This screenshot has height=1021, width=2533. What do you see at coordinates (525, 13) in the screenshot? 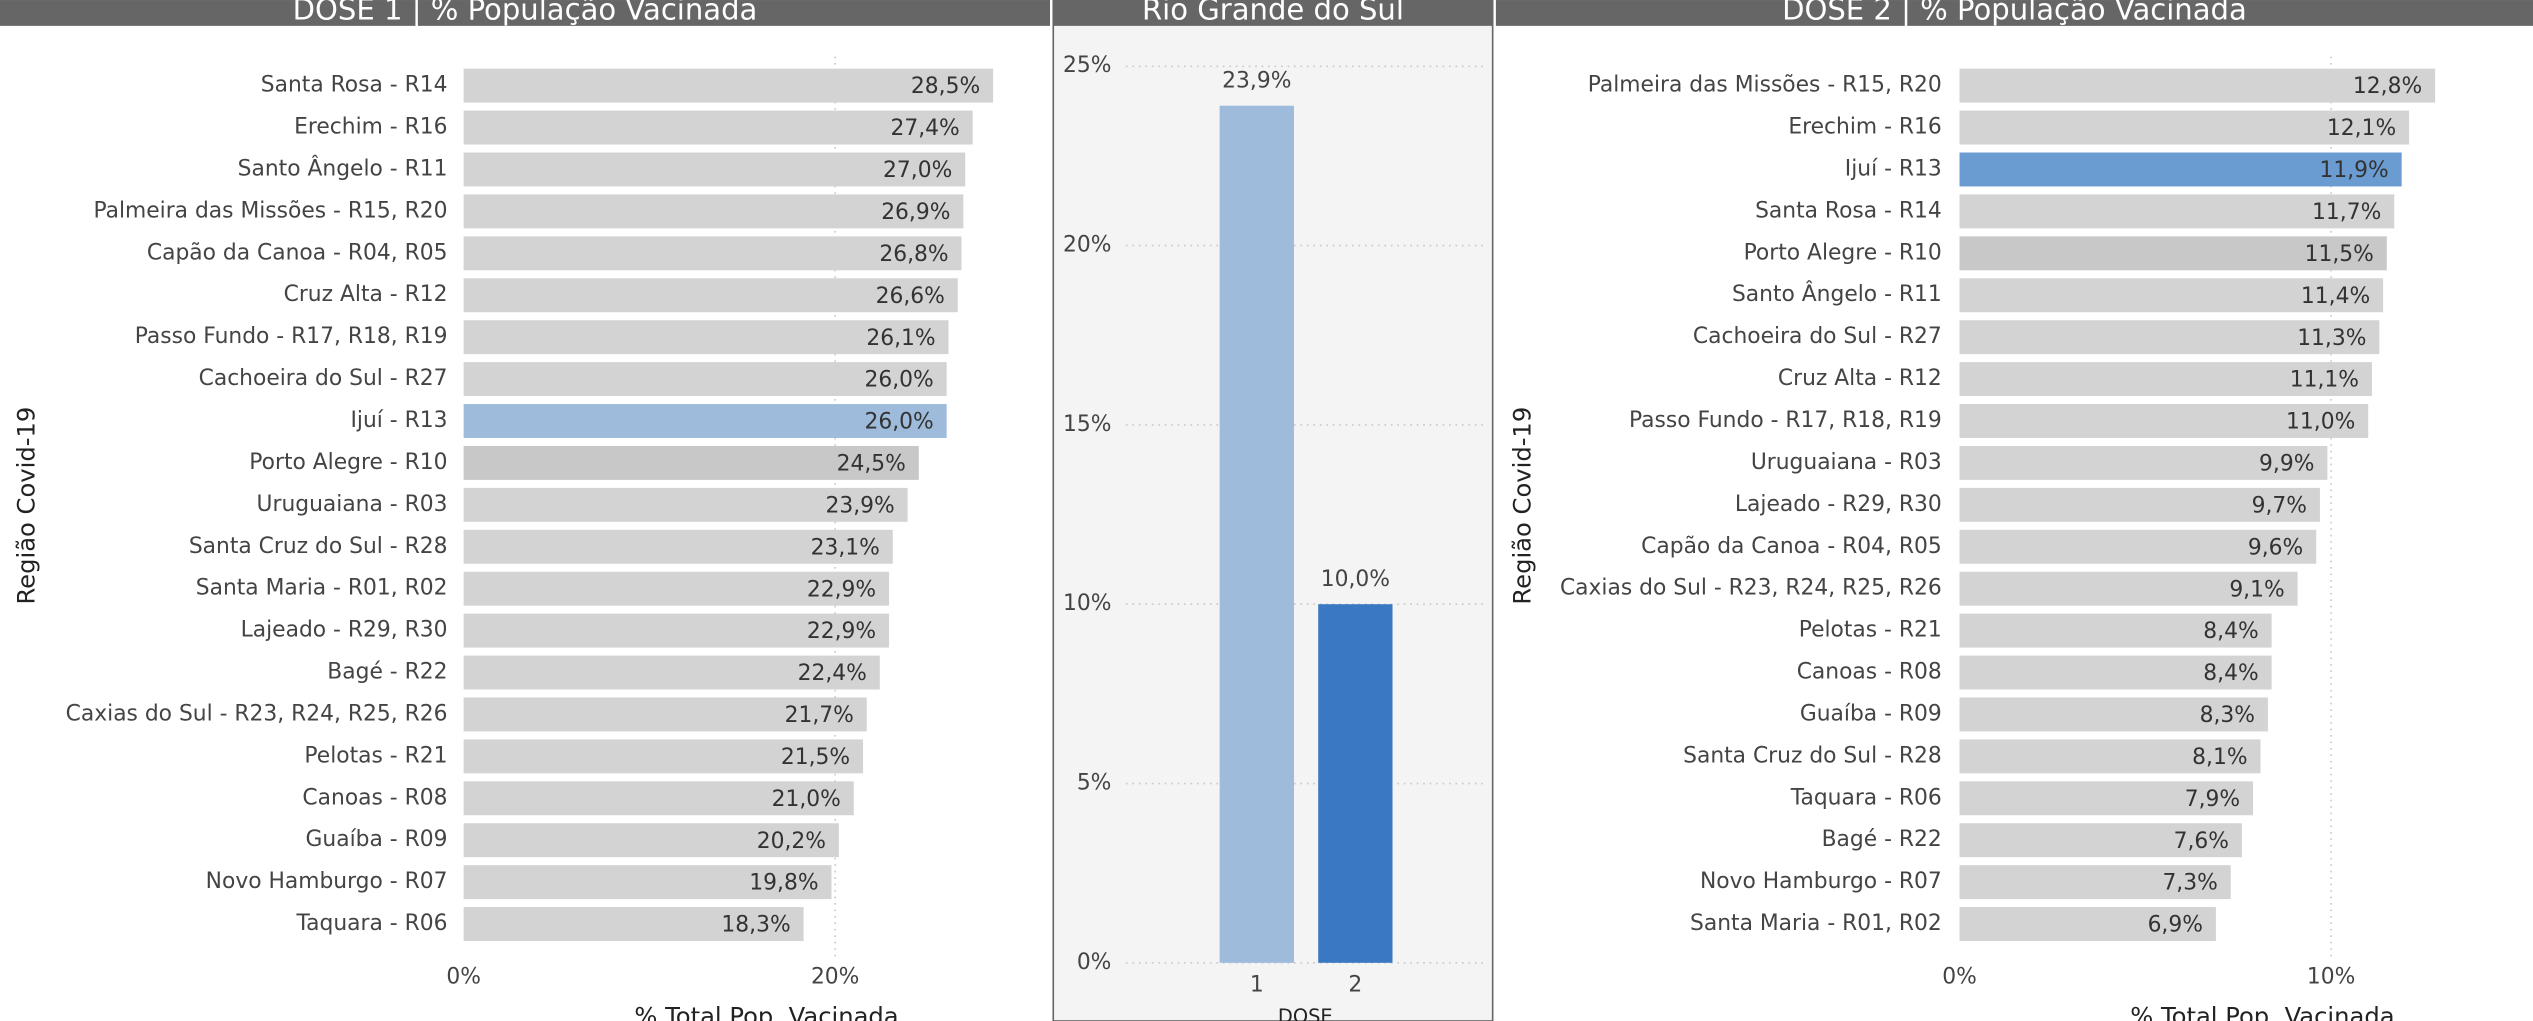
I see `chart-title: DOSE 1 | % População Vacinada` at bounding box center [525, 13].